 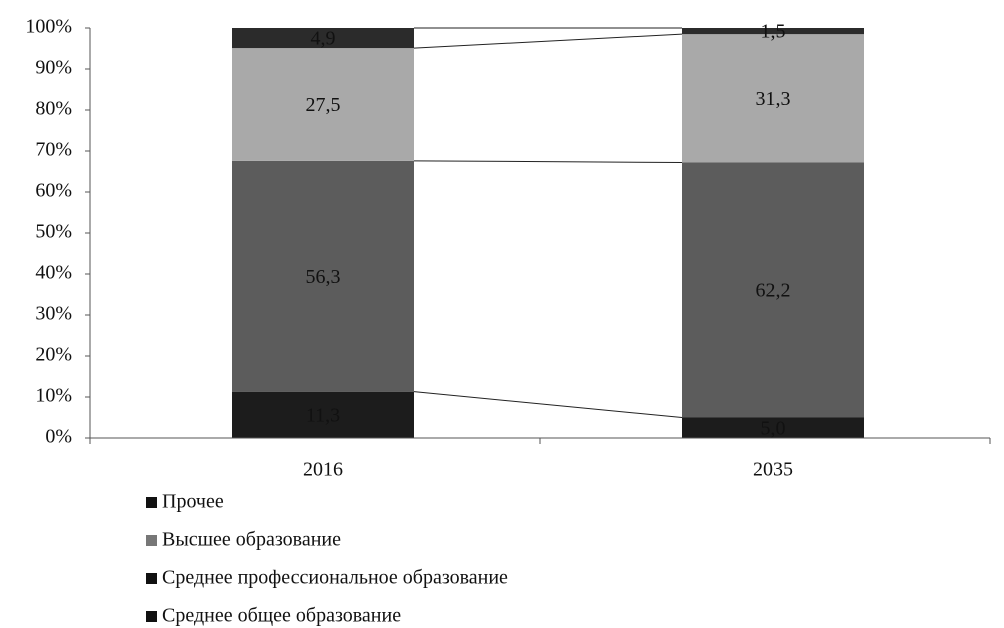 I want to click on legend-label: Прочее, so click(x=193, y=502).